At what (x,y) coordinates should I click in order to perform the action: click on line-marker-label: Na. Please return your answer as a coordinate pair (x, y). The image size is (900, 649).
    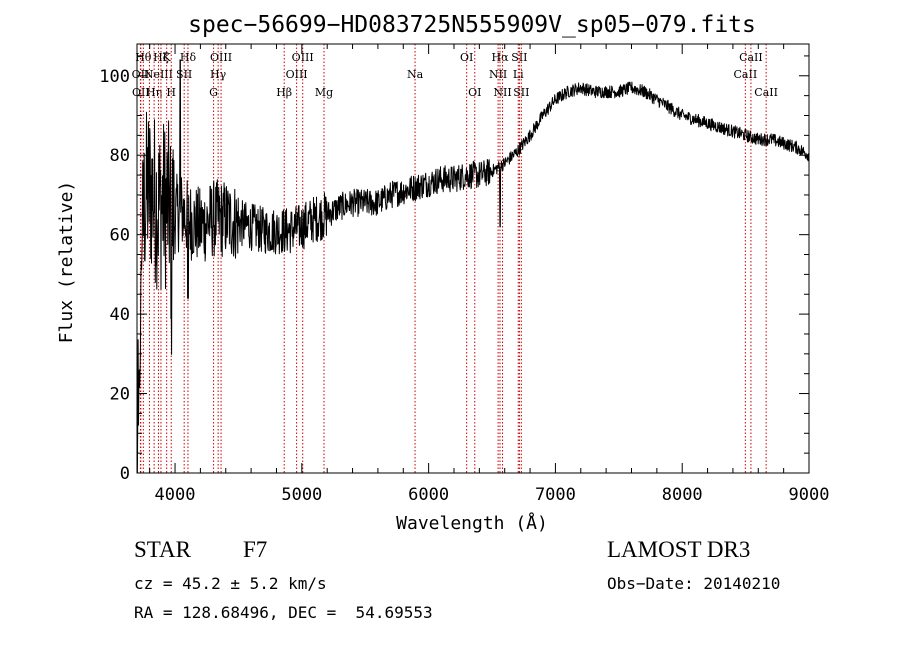
    Looking at the image, I should click on (415, 74).